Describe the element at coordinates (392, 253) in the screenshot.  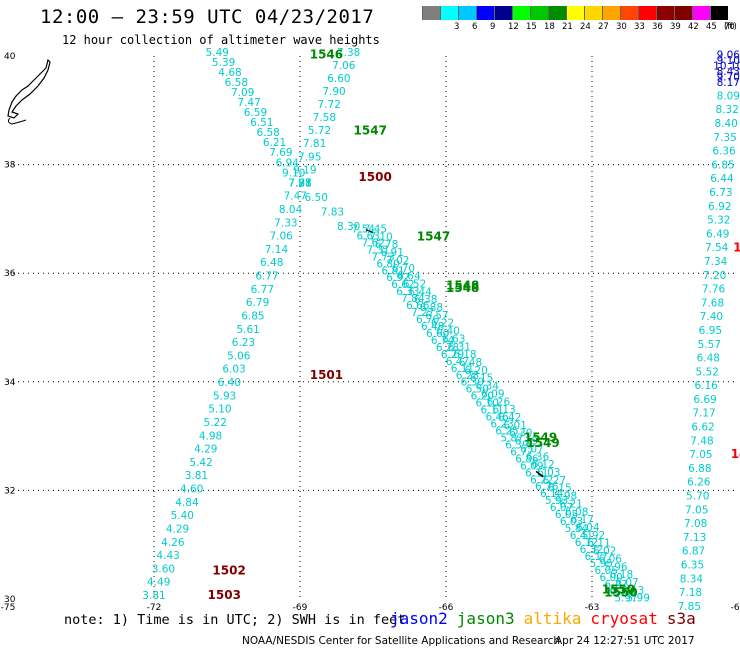
I see `swh-value: 6.91` at that location.